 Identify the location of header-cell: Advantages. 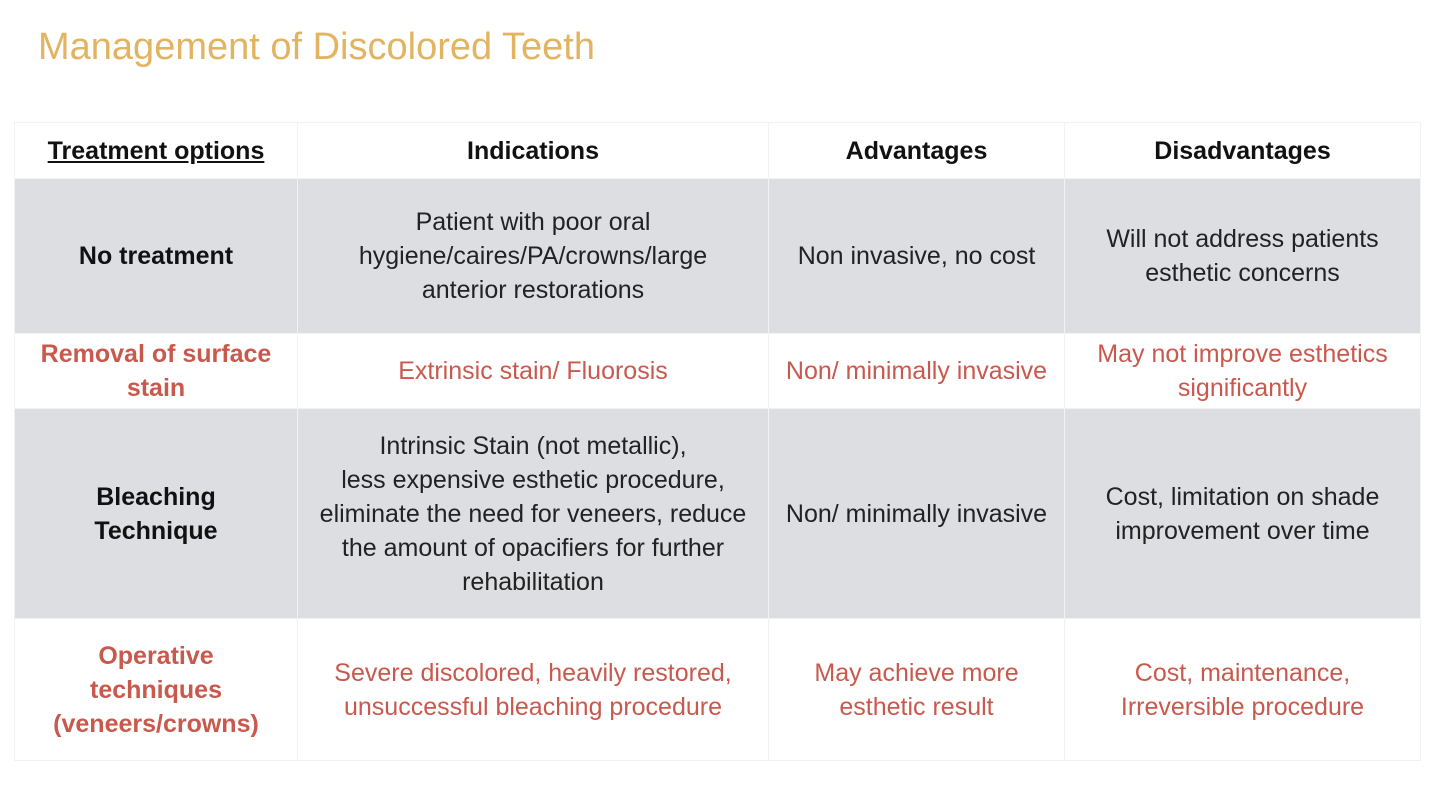
(916, 150).